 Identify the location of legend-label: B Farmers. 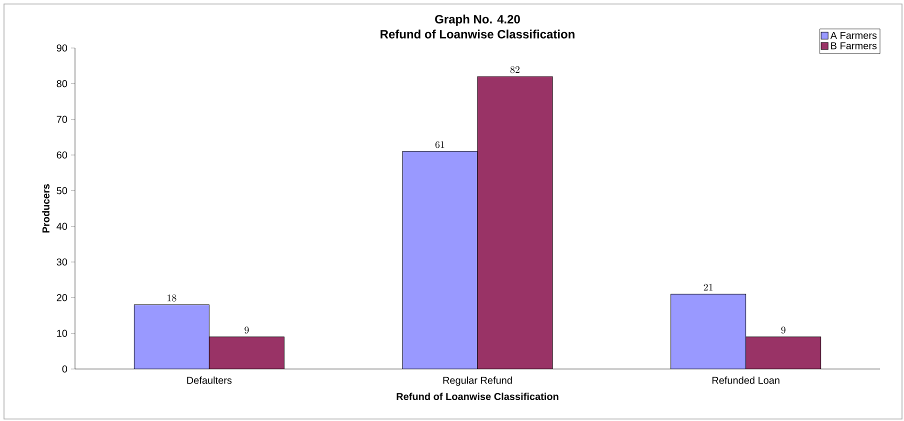
(854, 46).